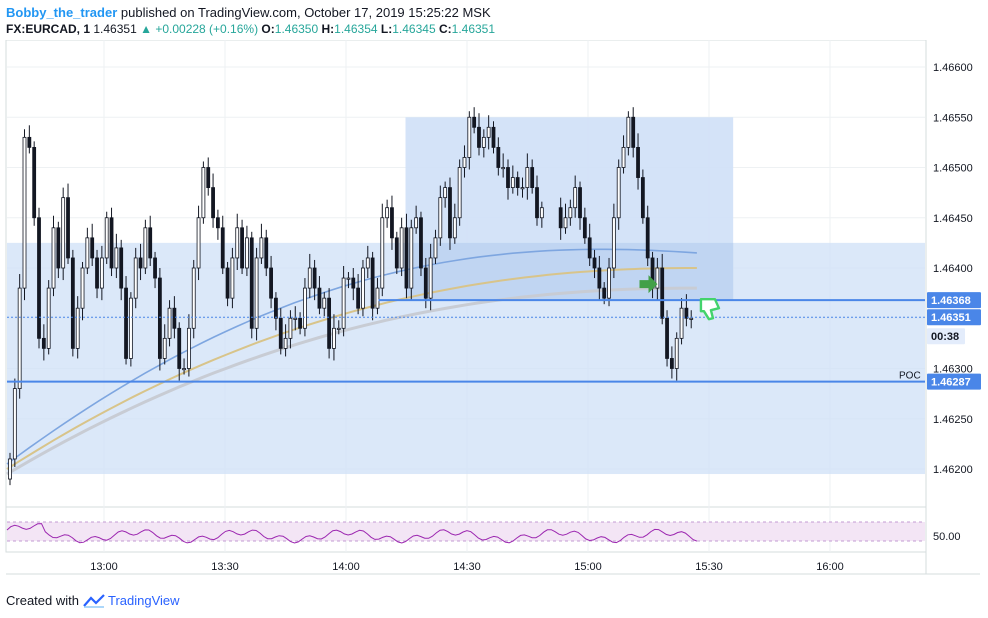 The image size is (988, 618). What do you see at coordinates (953, 470) in the screenshot?
I see `price-tick-label: 1.46200` at bounding box center [953, 470].